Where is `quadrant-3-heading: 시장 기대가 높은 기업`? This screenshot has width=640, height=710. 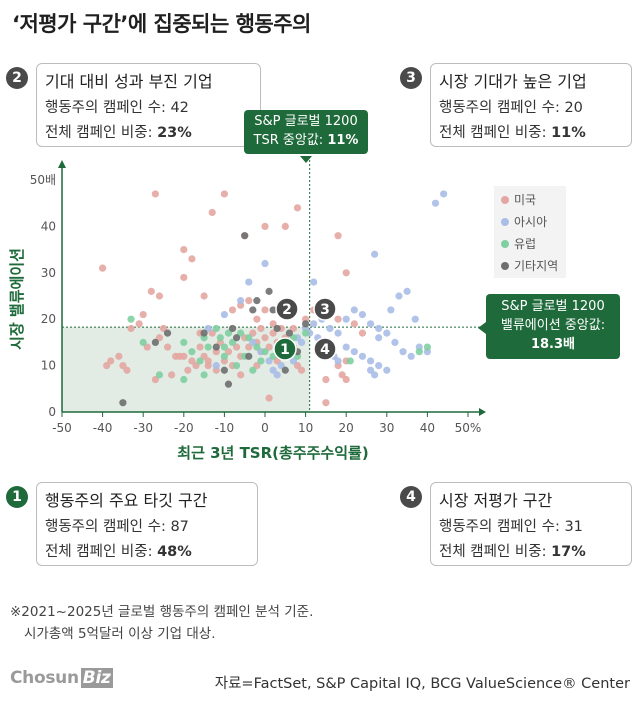
quadrant-3-heading: 시장 기대가 높은 기업 is located at coordinates (513, 81).